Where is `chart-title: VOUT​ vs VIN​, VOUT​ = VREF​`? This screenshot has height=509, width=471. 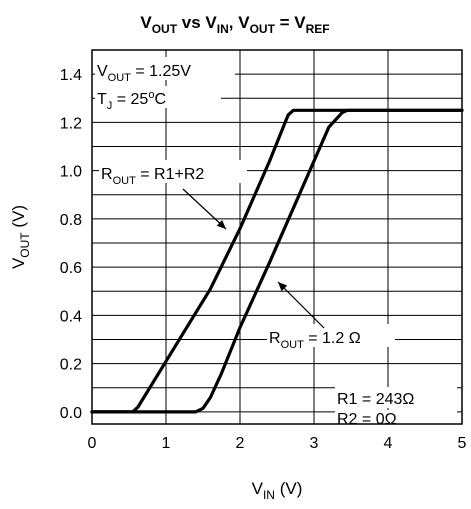 chart-title: VOUT​ vs VIN​, VOUT​ = VREF​ is located at coordinates (234, 24).